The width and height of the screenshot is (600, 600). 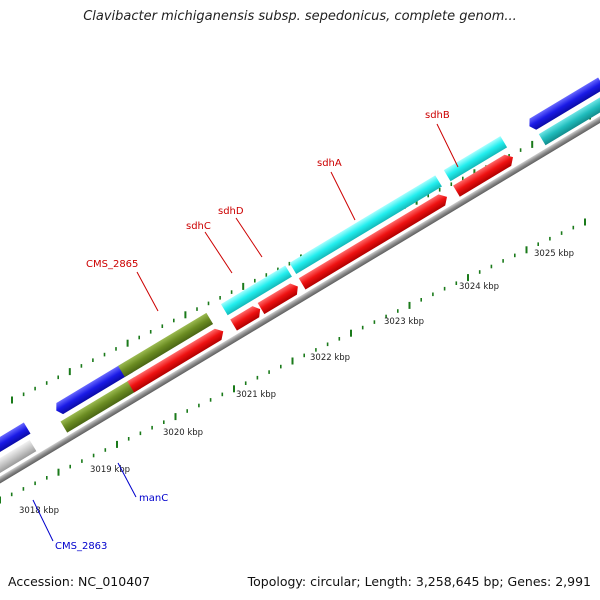 I want to click on gene-sdha-red, so click(x=374, y=240).